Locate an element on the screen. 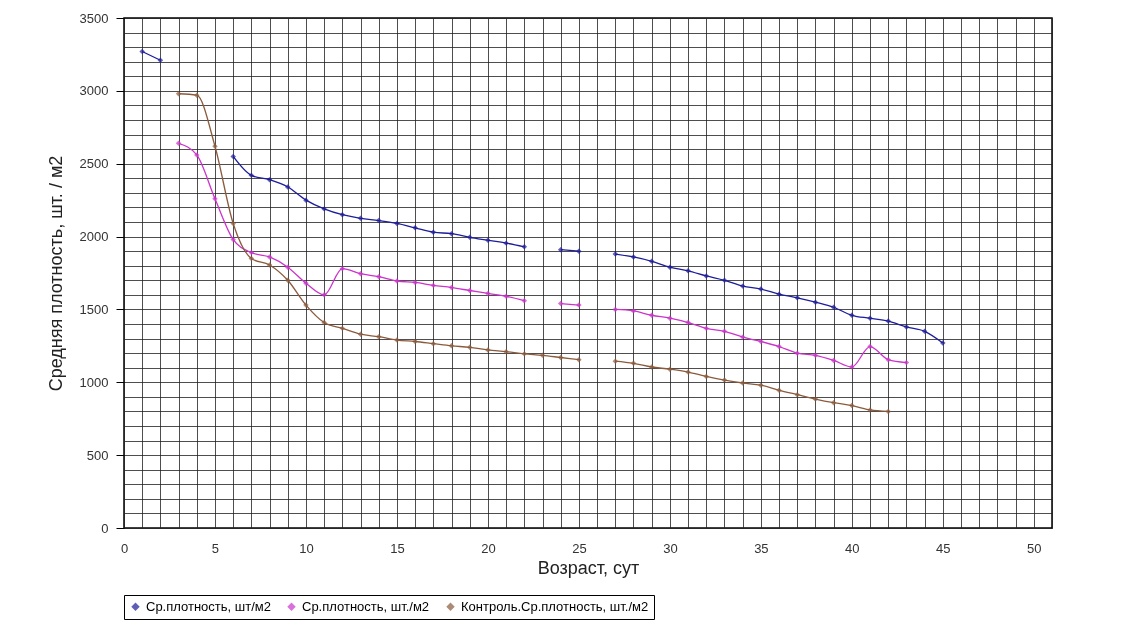 This screenshot has width=1128, height=644. legend-label: Контроль.Ср.плотность, шт./м2 is located at coordinates (555, 606).